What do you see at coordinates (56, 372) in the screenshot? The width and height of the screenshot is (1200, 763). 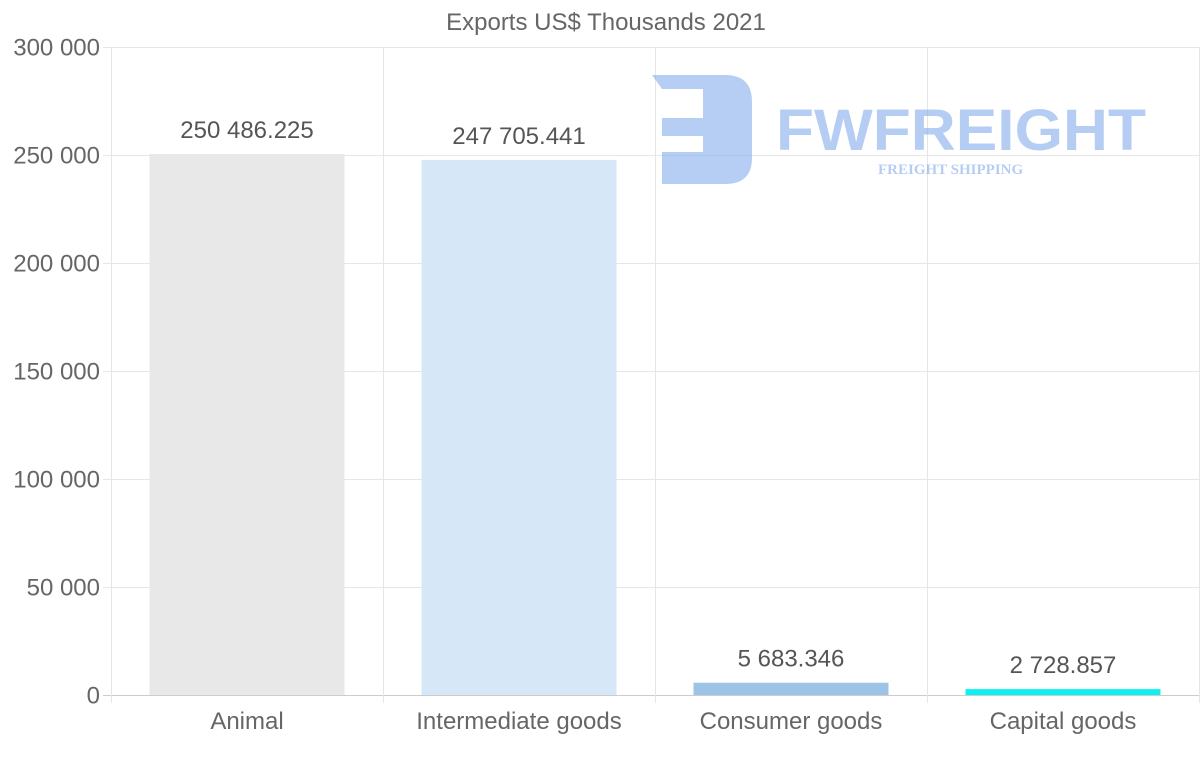 I see `y-tick-label: 150 000` at bounding box center [56, 372].